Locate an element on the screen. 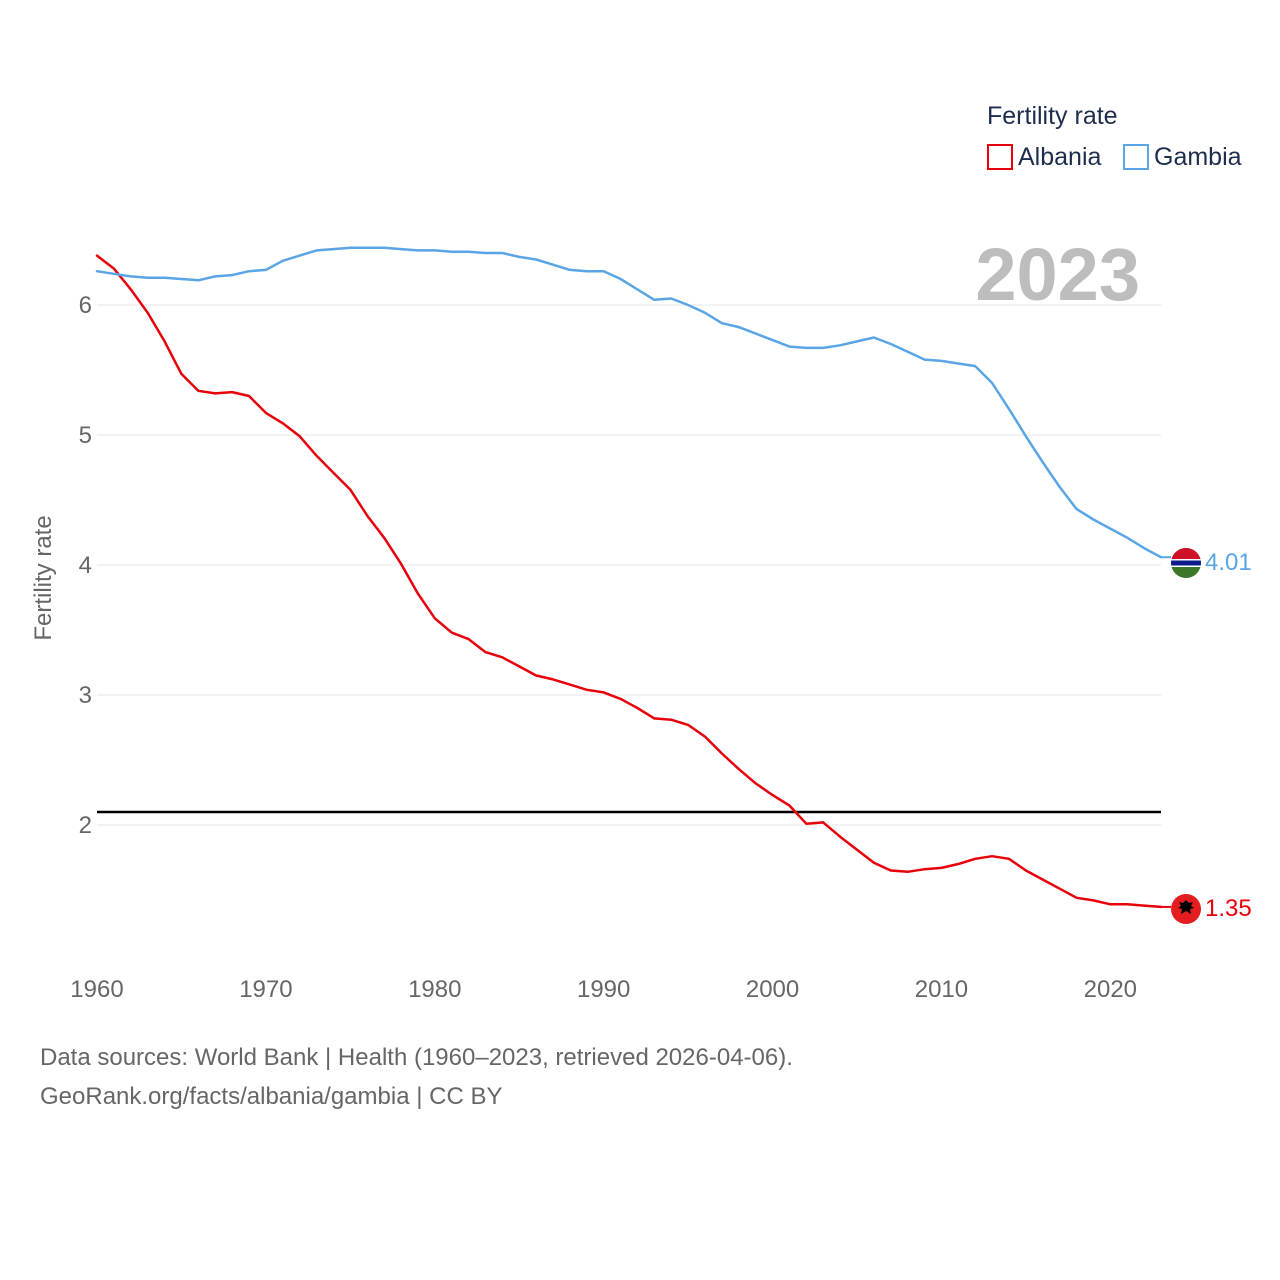 This screenshot has height=1280, width=1280. x-tick-label: 2000 is located at coordinates (772, 989).